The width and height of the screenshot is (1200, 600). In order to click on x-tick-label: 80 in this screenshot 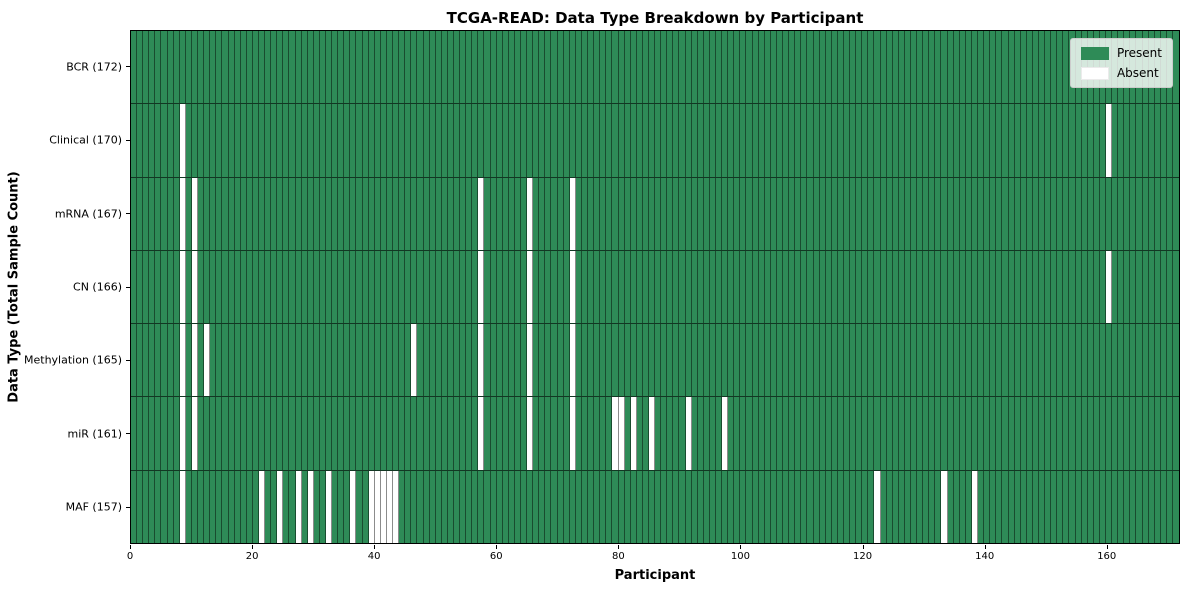, I will do `click(618, 556)`.